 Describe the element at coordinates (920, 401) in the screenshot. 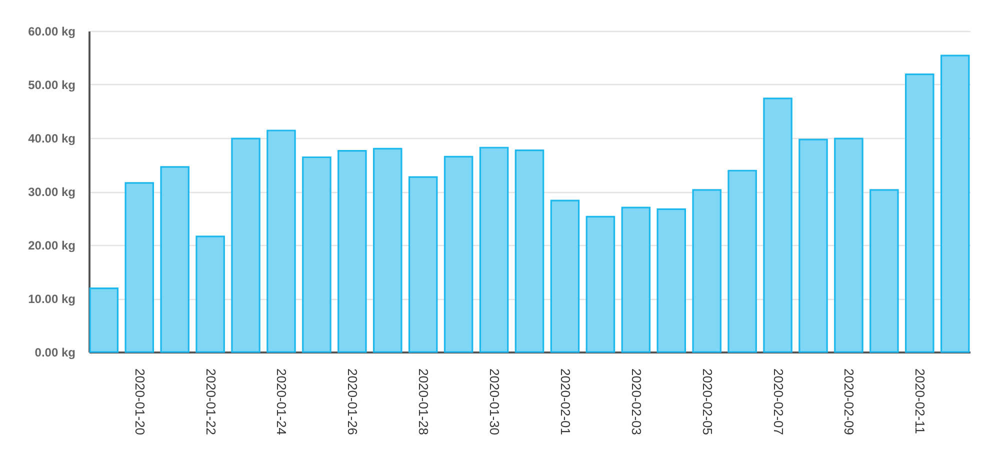

I see `x-tick-label: 2020-02-11` at that location.